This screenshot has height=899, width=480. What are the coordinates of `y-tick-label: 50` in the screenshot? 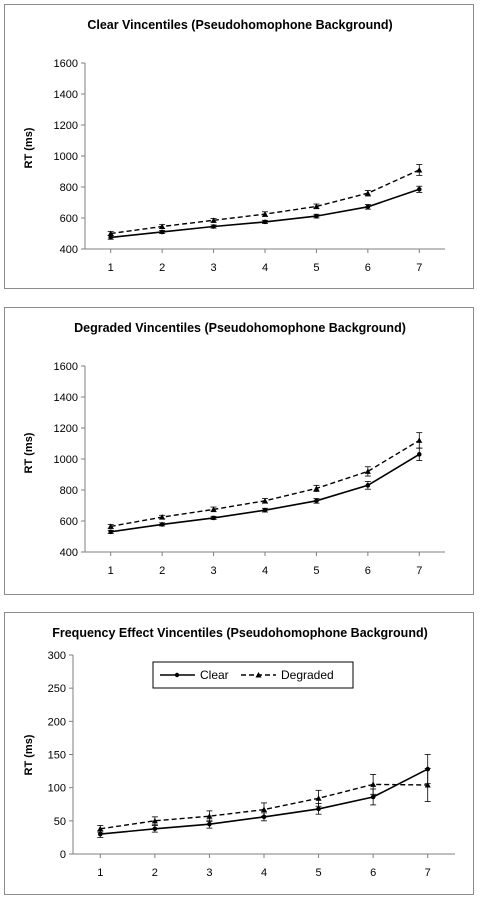 It's located at (60, 822).